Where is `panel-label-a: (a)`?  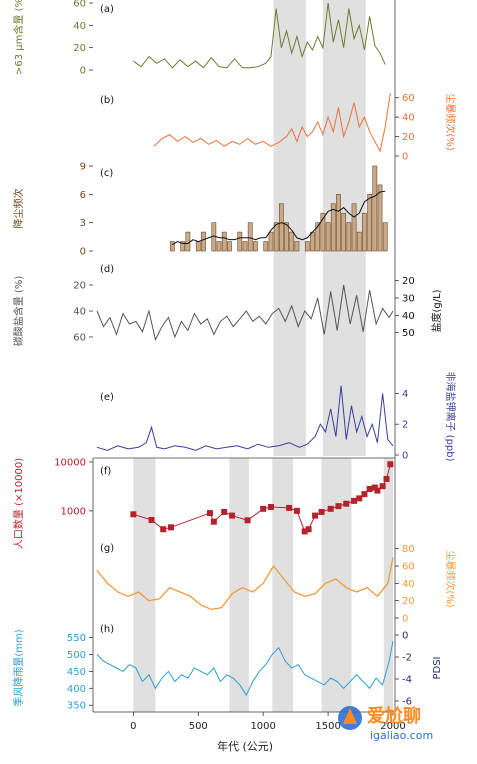
panel-label-a: (a) is located at coordinates (107, 9).